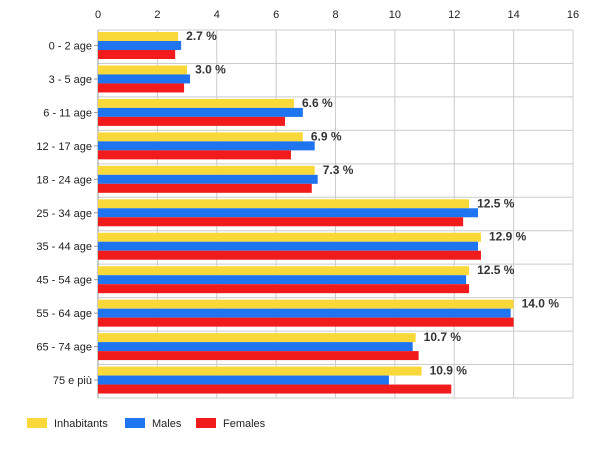 The image size is (600, 450). Describe the element at coordinates (64, 348) in the screenshot. I see `category-label: 65 - 74 age` at that location.